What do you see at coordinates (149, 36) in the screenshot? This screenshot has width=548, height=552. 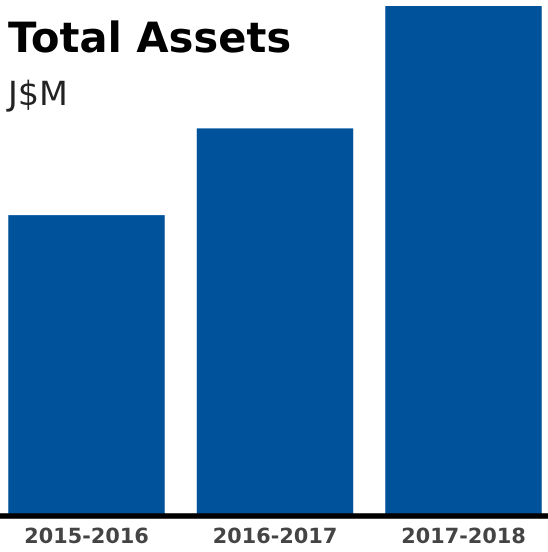 I see `chart-title: Total Assets` at bounding box center [149, 36].